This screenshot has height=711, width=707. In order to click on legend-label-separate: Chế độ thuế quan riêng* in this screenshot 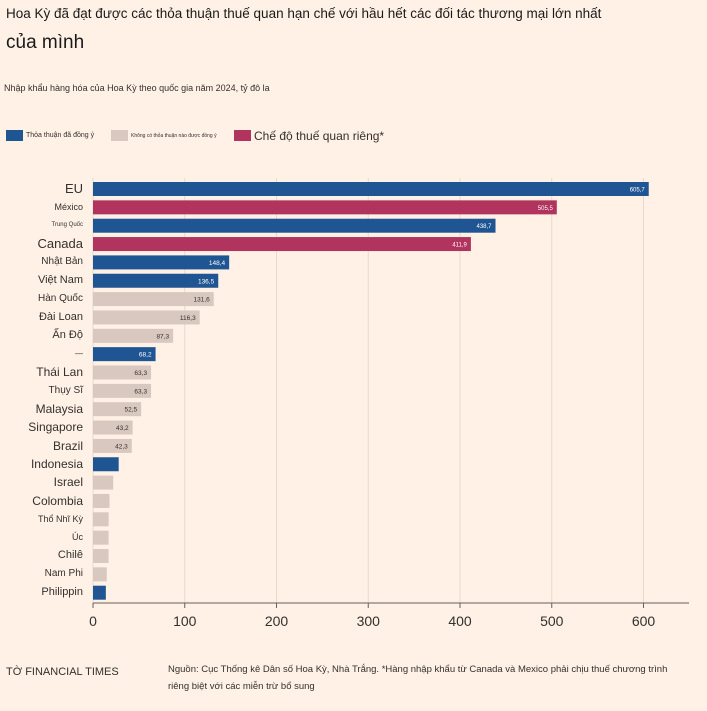, I will do `click(319, 136)`.